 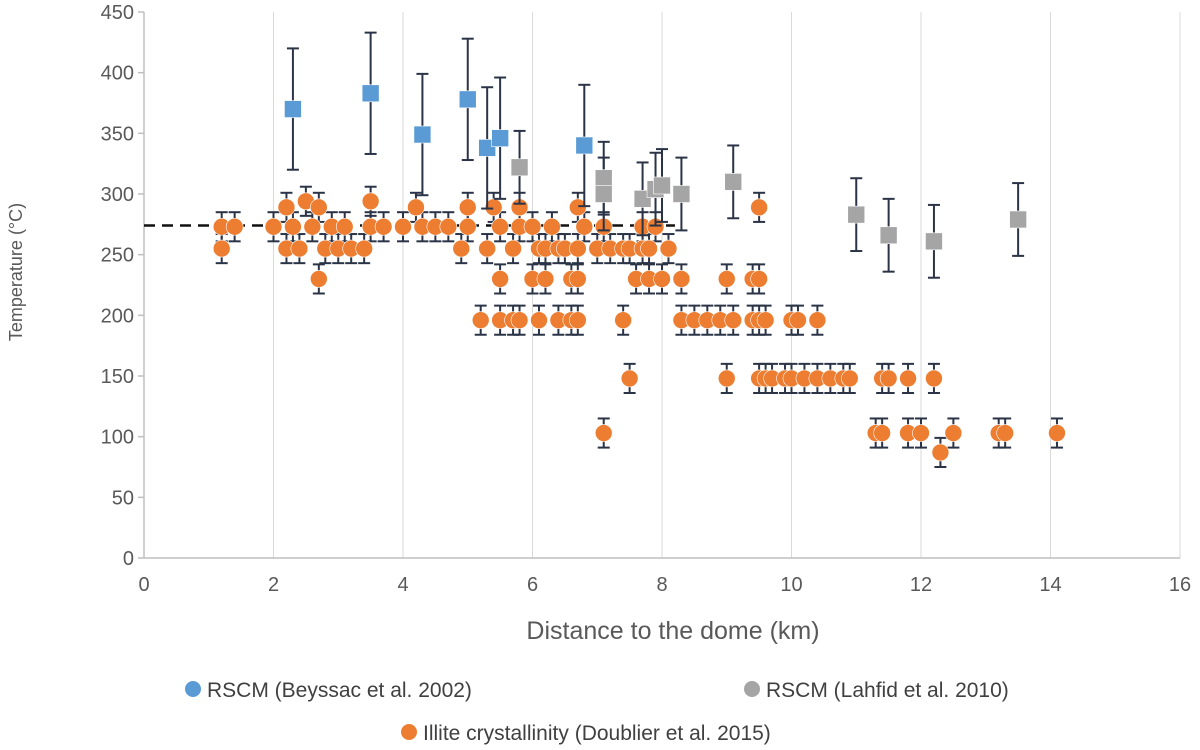 What do you see at coordinates (672, 631) in the screenshot?
I see `x-axis-title: Distance to the dome (km)` at bounding box center [672, 631].